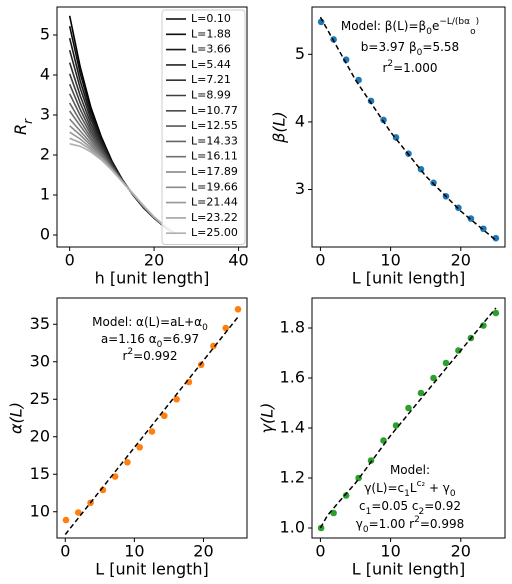 The image size is (512, 584). I want to click on y-tick-label: 1.2, so click(292, 477).